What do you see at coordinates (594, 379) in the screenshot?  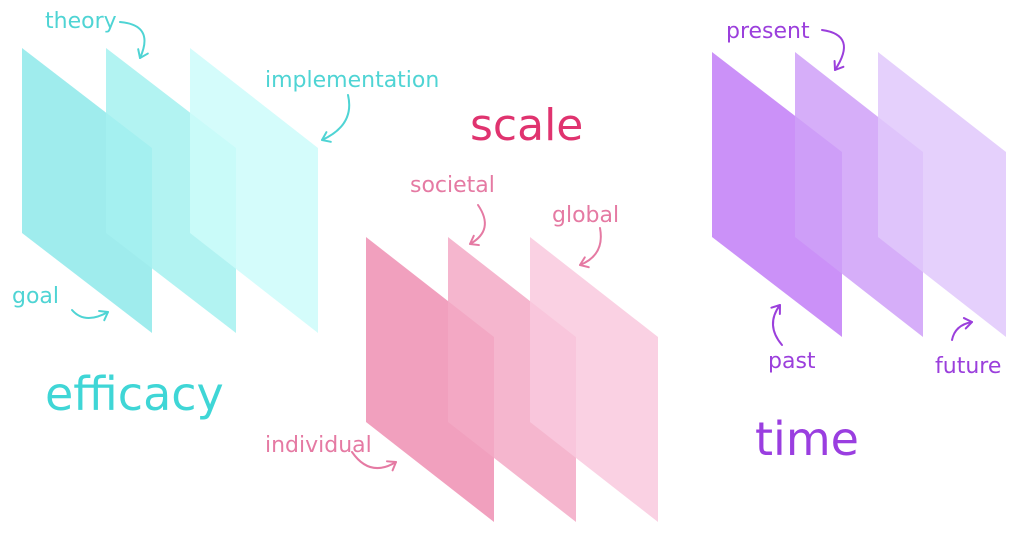 I see `scale-plane-global` at bounding box center [594, 379].